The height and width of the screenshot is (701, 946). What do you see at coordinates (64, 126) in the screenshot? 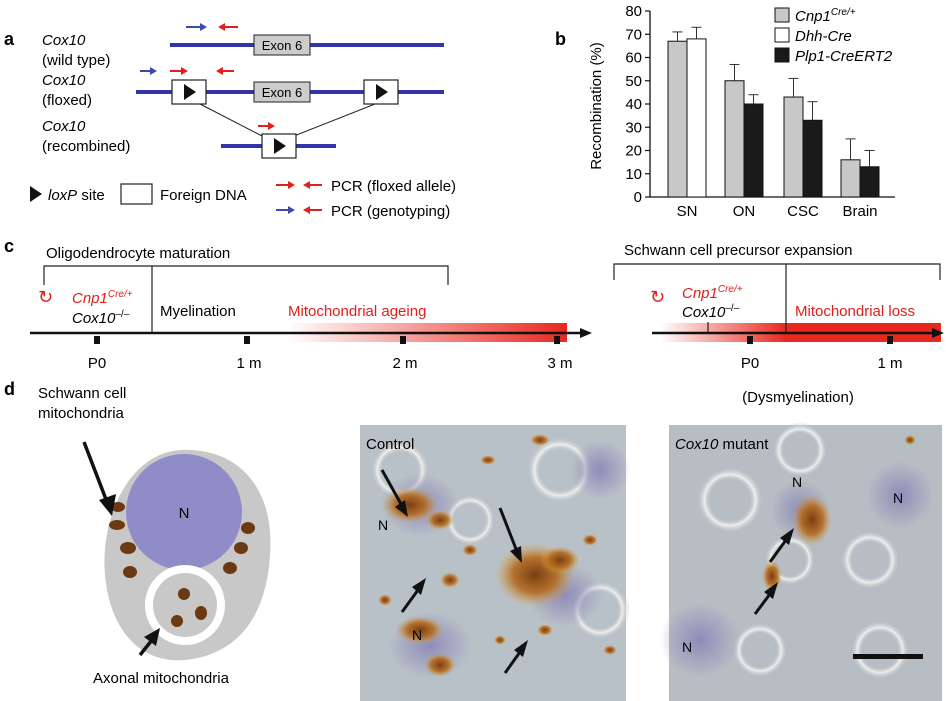
I see `recombined-gene-label: Cox10` at bounding box center [64, 126].